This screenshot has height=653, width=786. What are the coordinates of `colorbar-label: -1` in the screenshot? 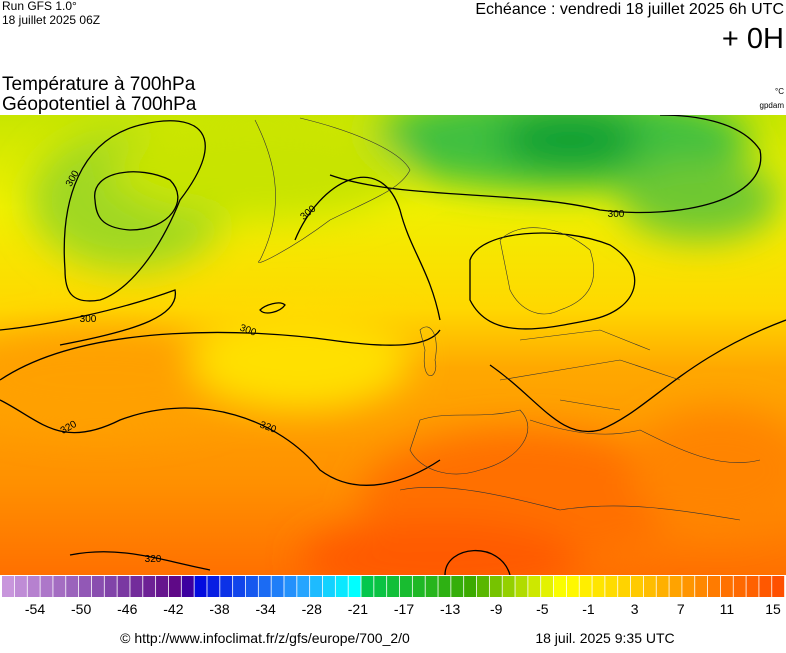 It's located at (588, 609).